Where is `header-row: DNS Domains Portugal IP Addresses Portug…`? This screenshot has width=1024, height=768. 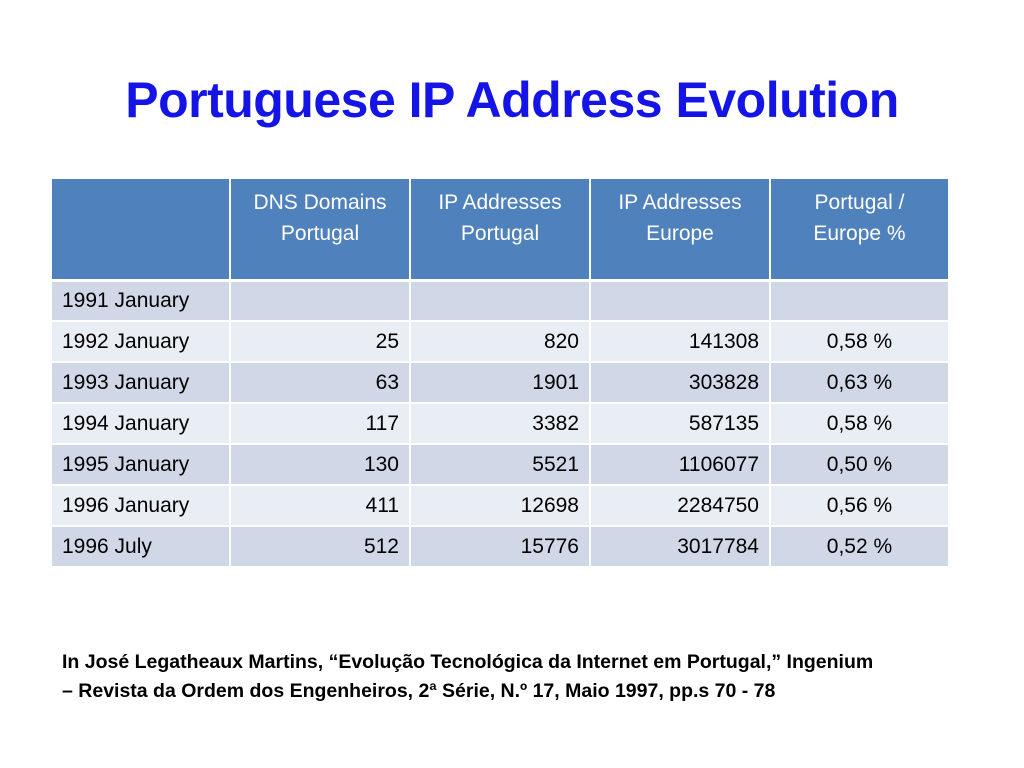 header-row: DNS Domains Portugal IP Addresses Portug… is located at coordinates (500, 230).